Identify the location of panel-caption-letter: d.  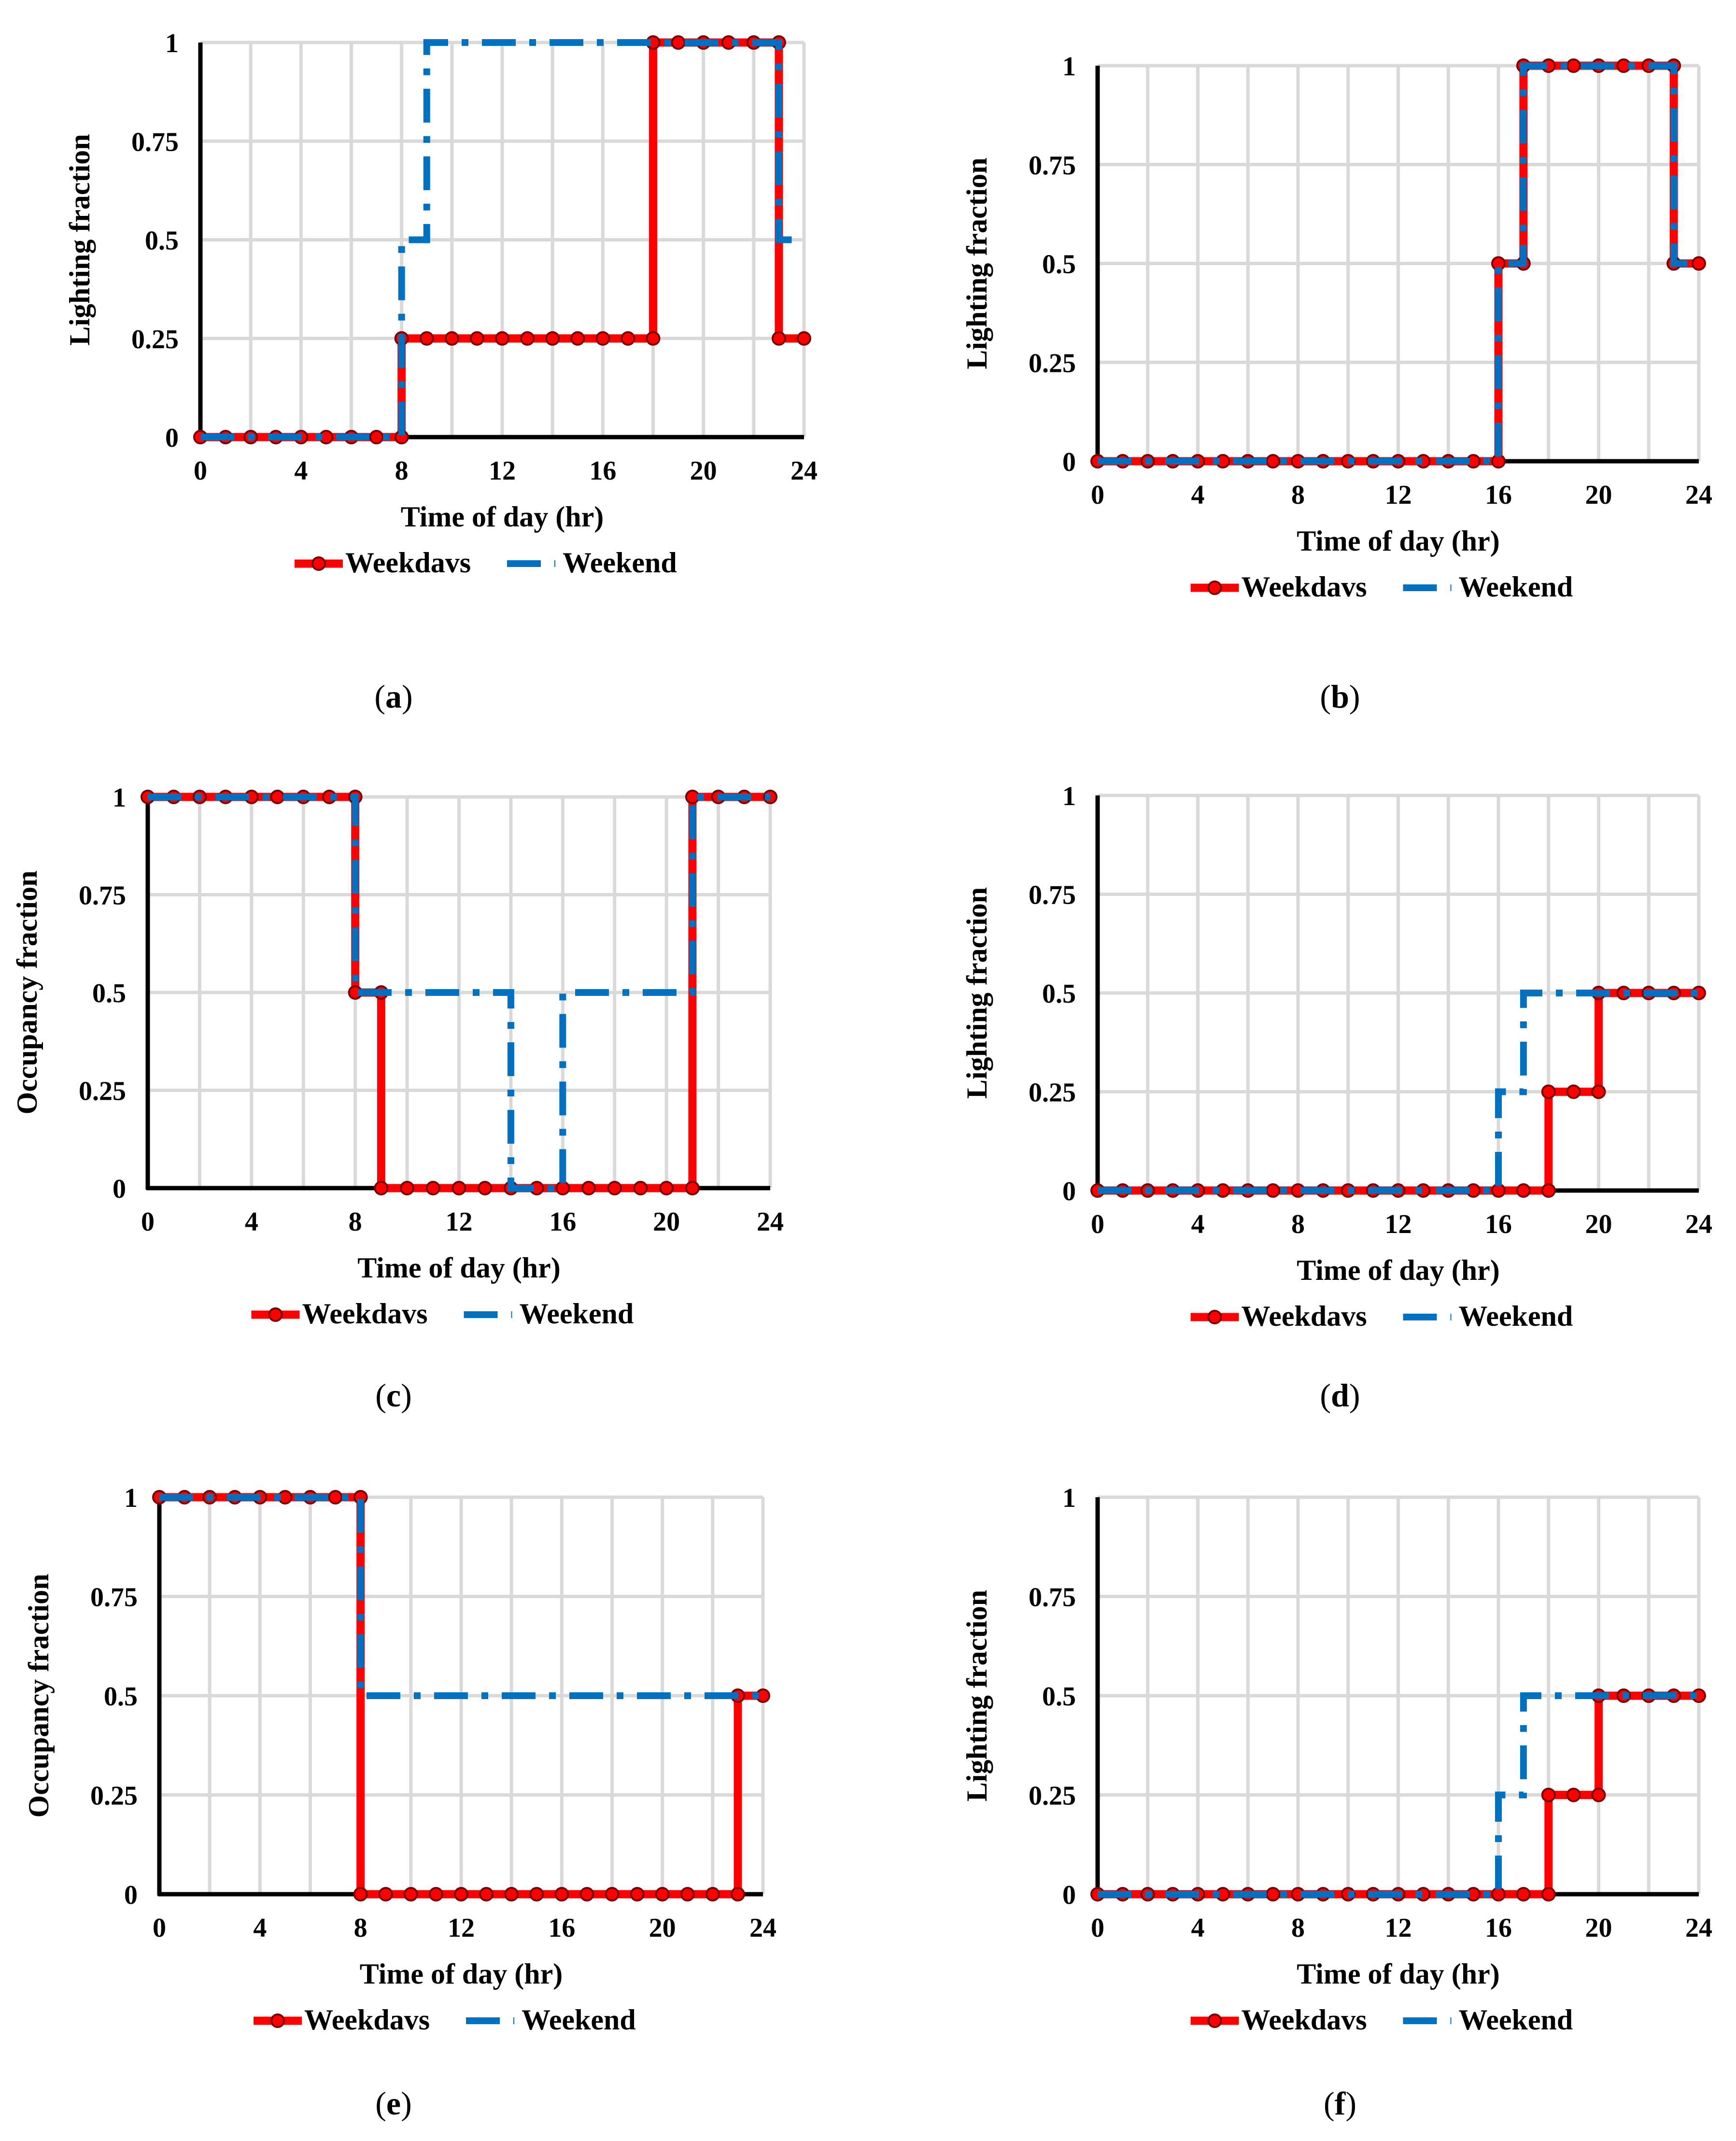
(1340, 1395).